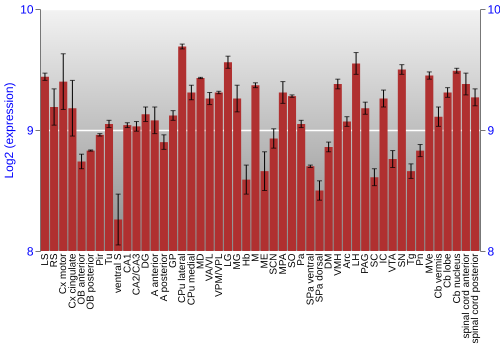 This screenshot has width=500, height=350. What do you see at coordinates (494, 9) in the screenshot?
I see `y2-tick-label: 10` at bounding box center [494, 9].